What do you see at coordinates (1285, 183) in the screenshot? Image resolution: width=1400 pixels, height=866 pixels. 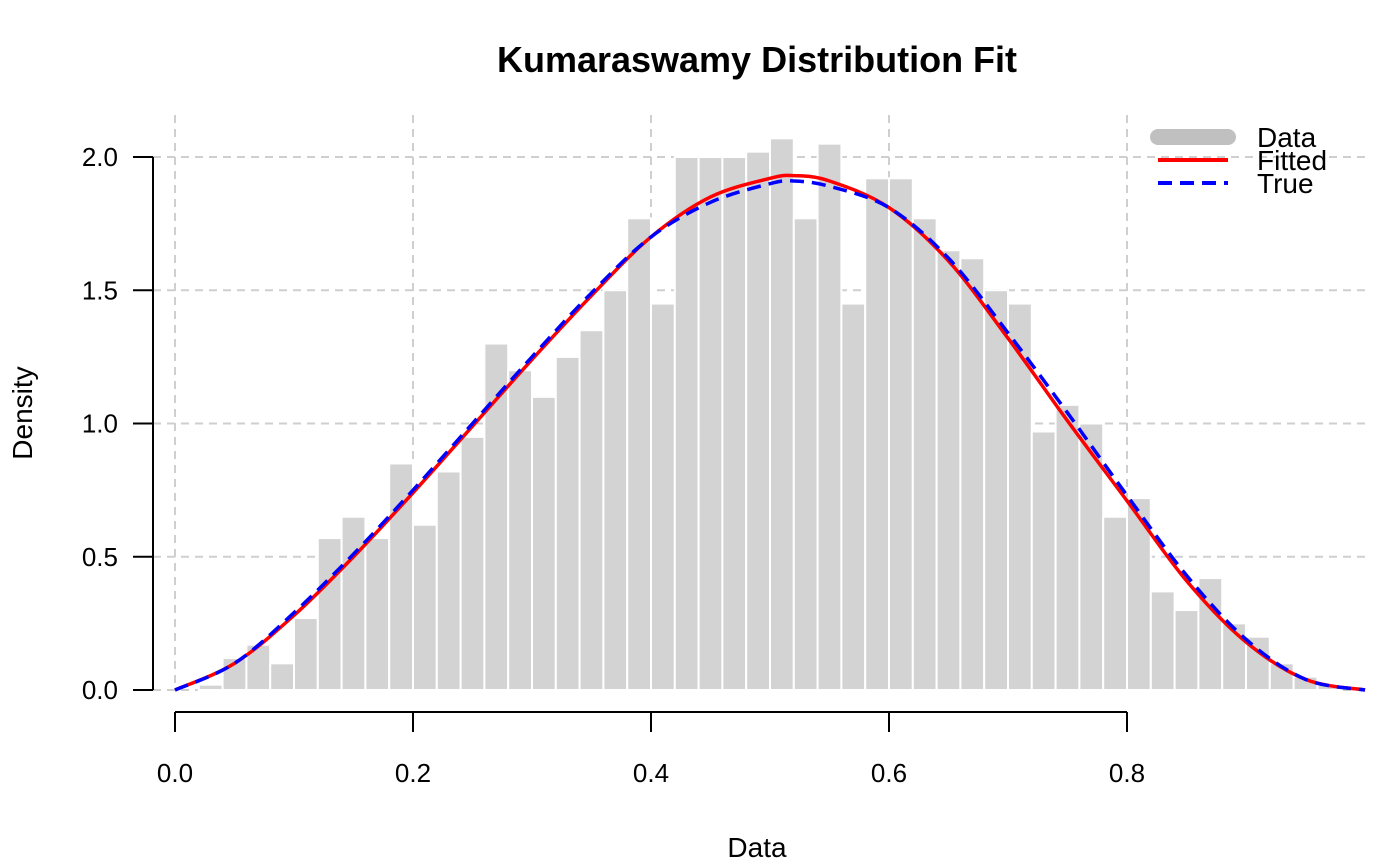 I see `legend-label-true: True` at bounding box center [1285, 183].